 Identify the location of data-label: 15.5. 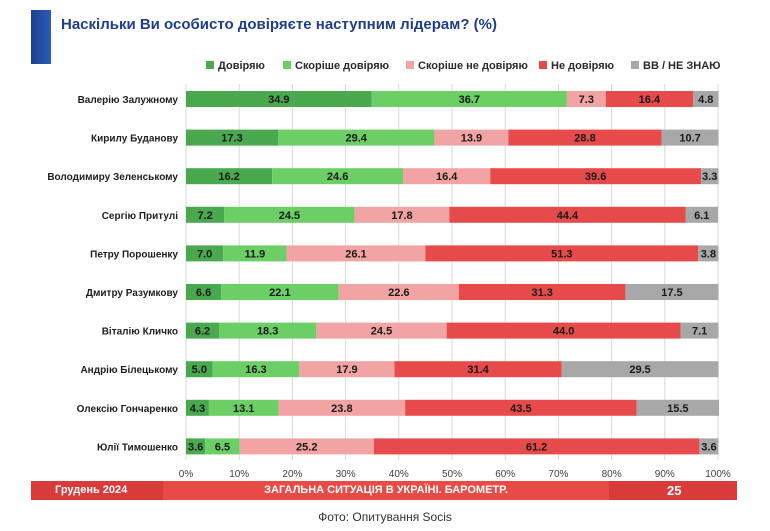
(677, 409).